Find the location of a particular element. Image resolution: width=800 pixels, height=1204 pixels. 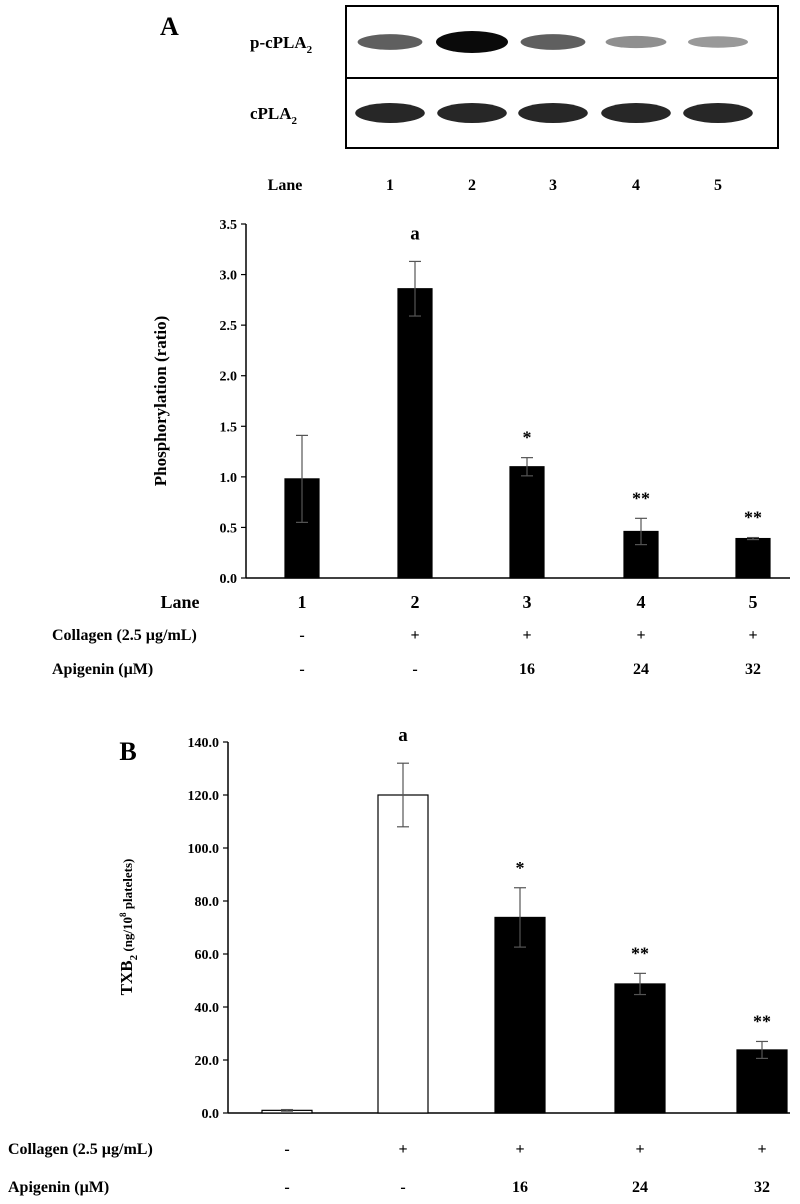

lane-number: 5 is located at coordinates (753, 602).